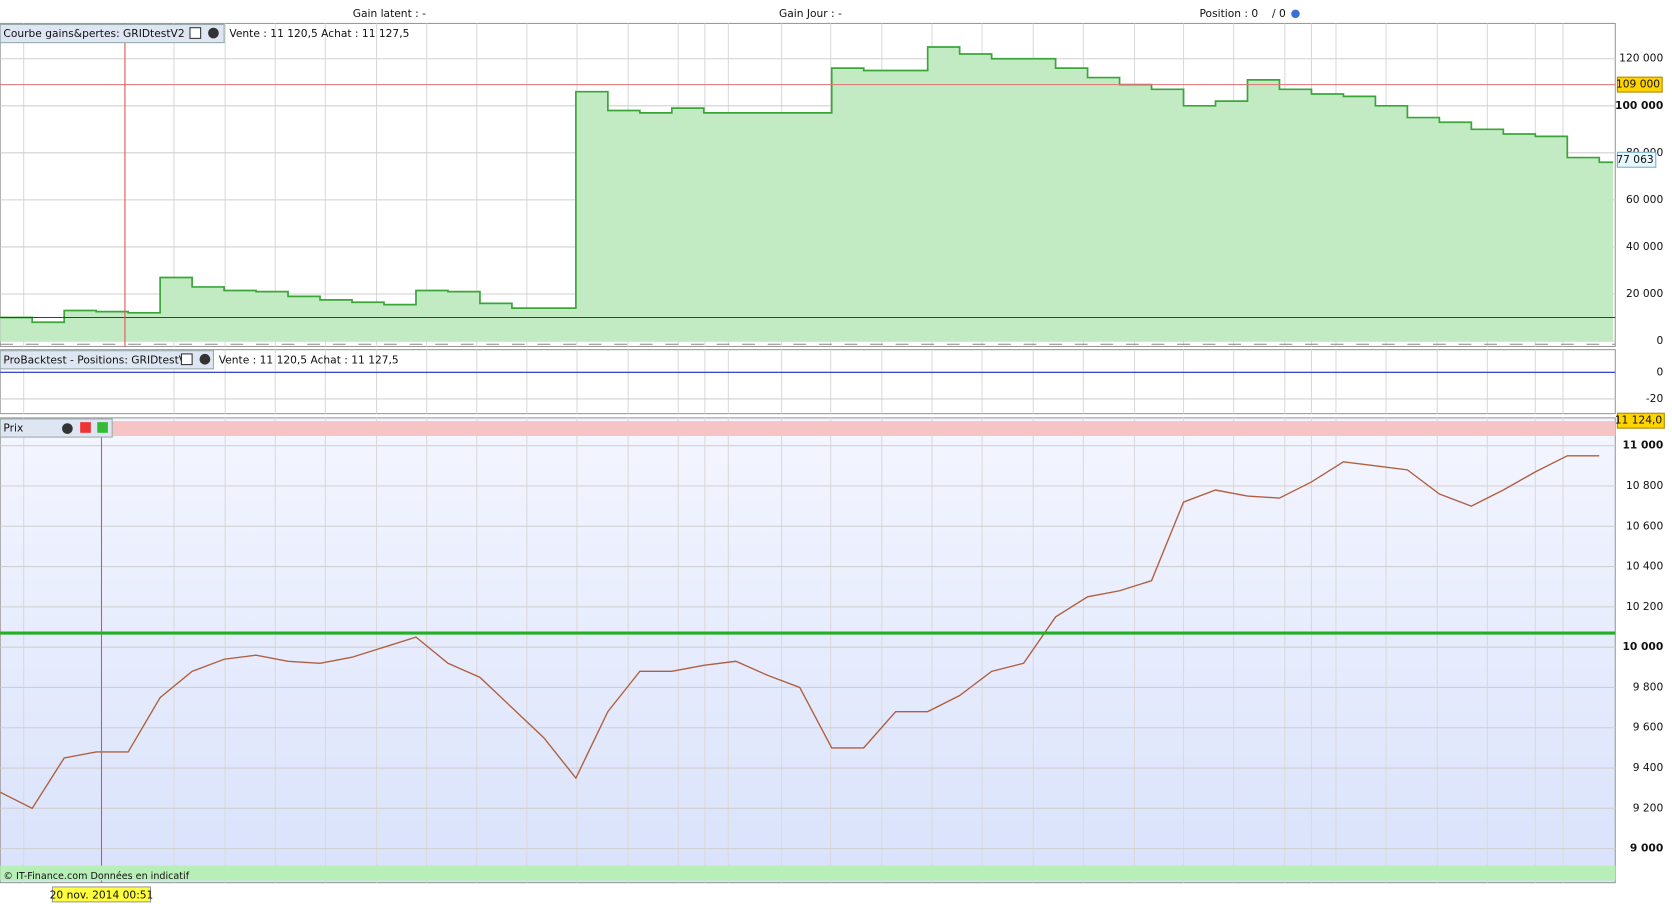 The width and height of the screenshot is (1672, 904). What do you see at coordinates (1642, 445) in the screenshot?
I see `y-tick-label: 11 000` at bounding box center [1642, 445].